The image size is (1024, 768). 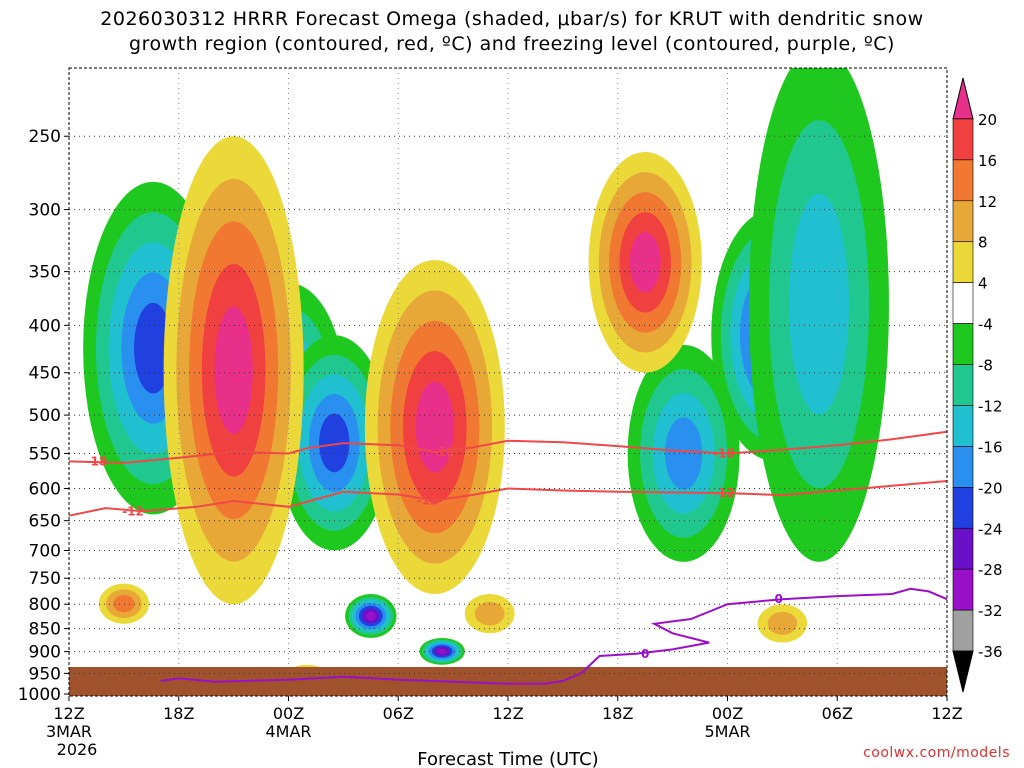 I want to click on y-tick-label: 450, so click(x=45, y=374).